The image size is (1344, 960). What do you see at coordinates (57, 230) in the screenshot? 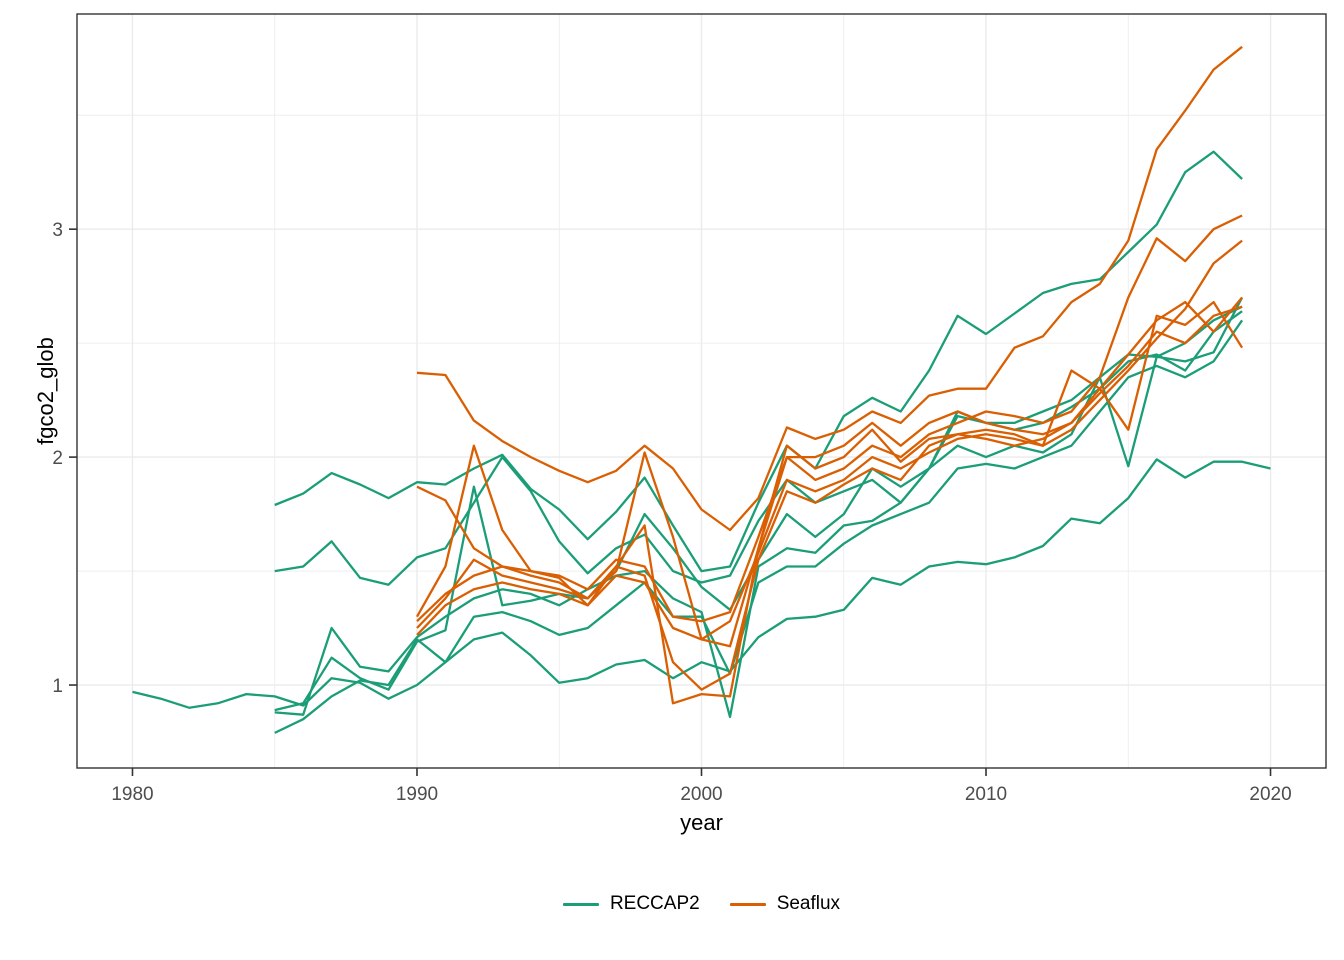
I see `y-tick-label: 3` at bounding box center [57, 230].